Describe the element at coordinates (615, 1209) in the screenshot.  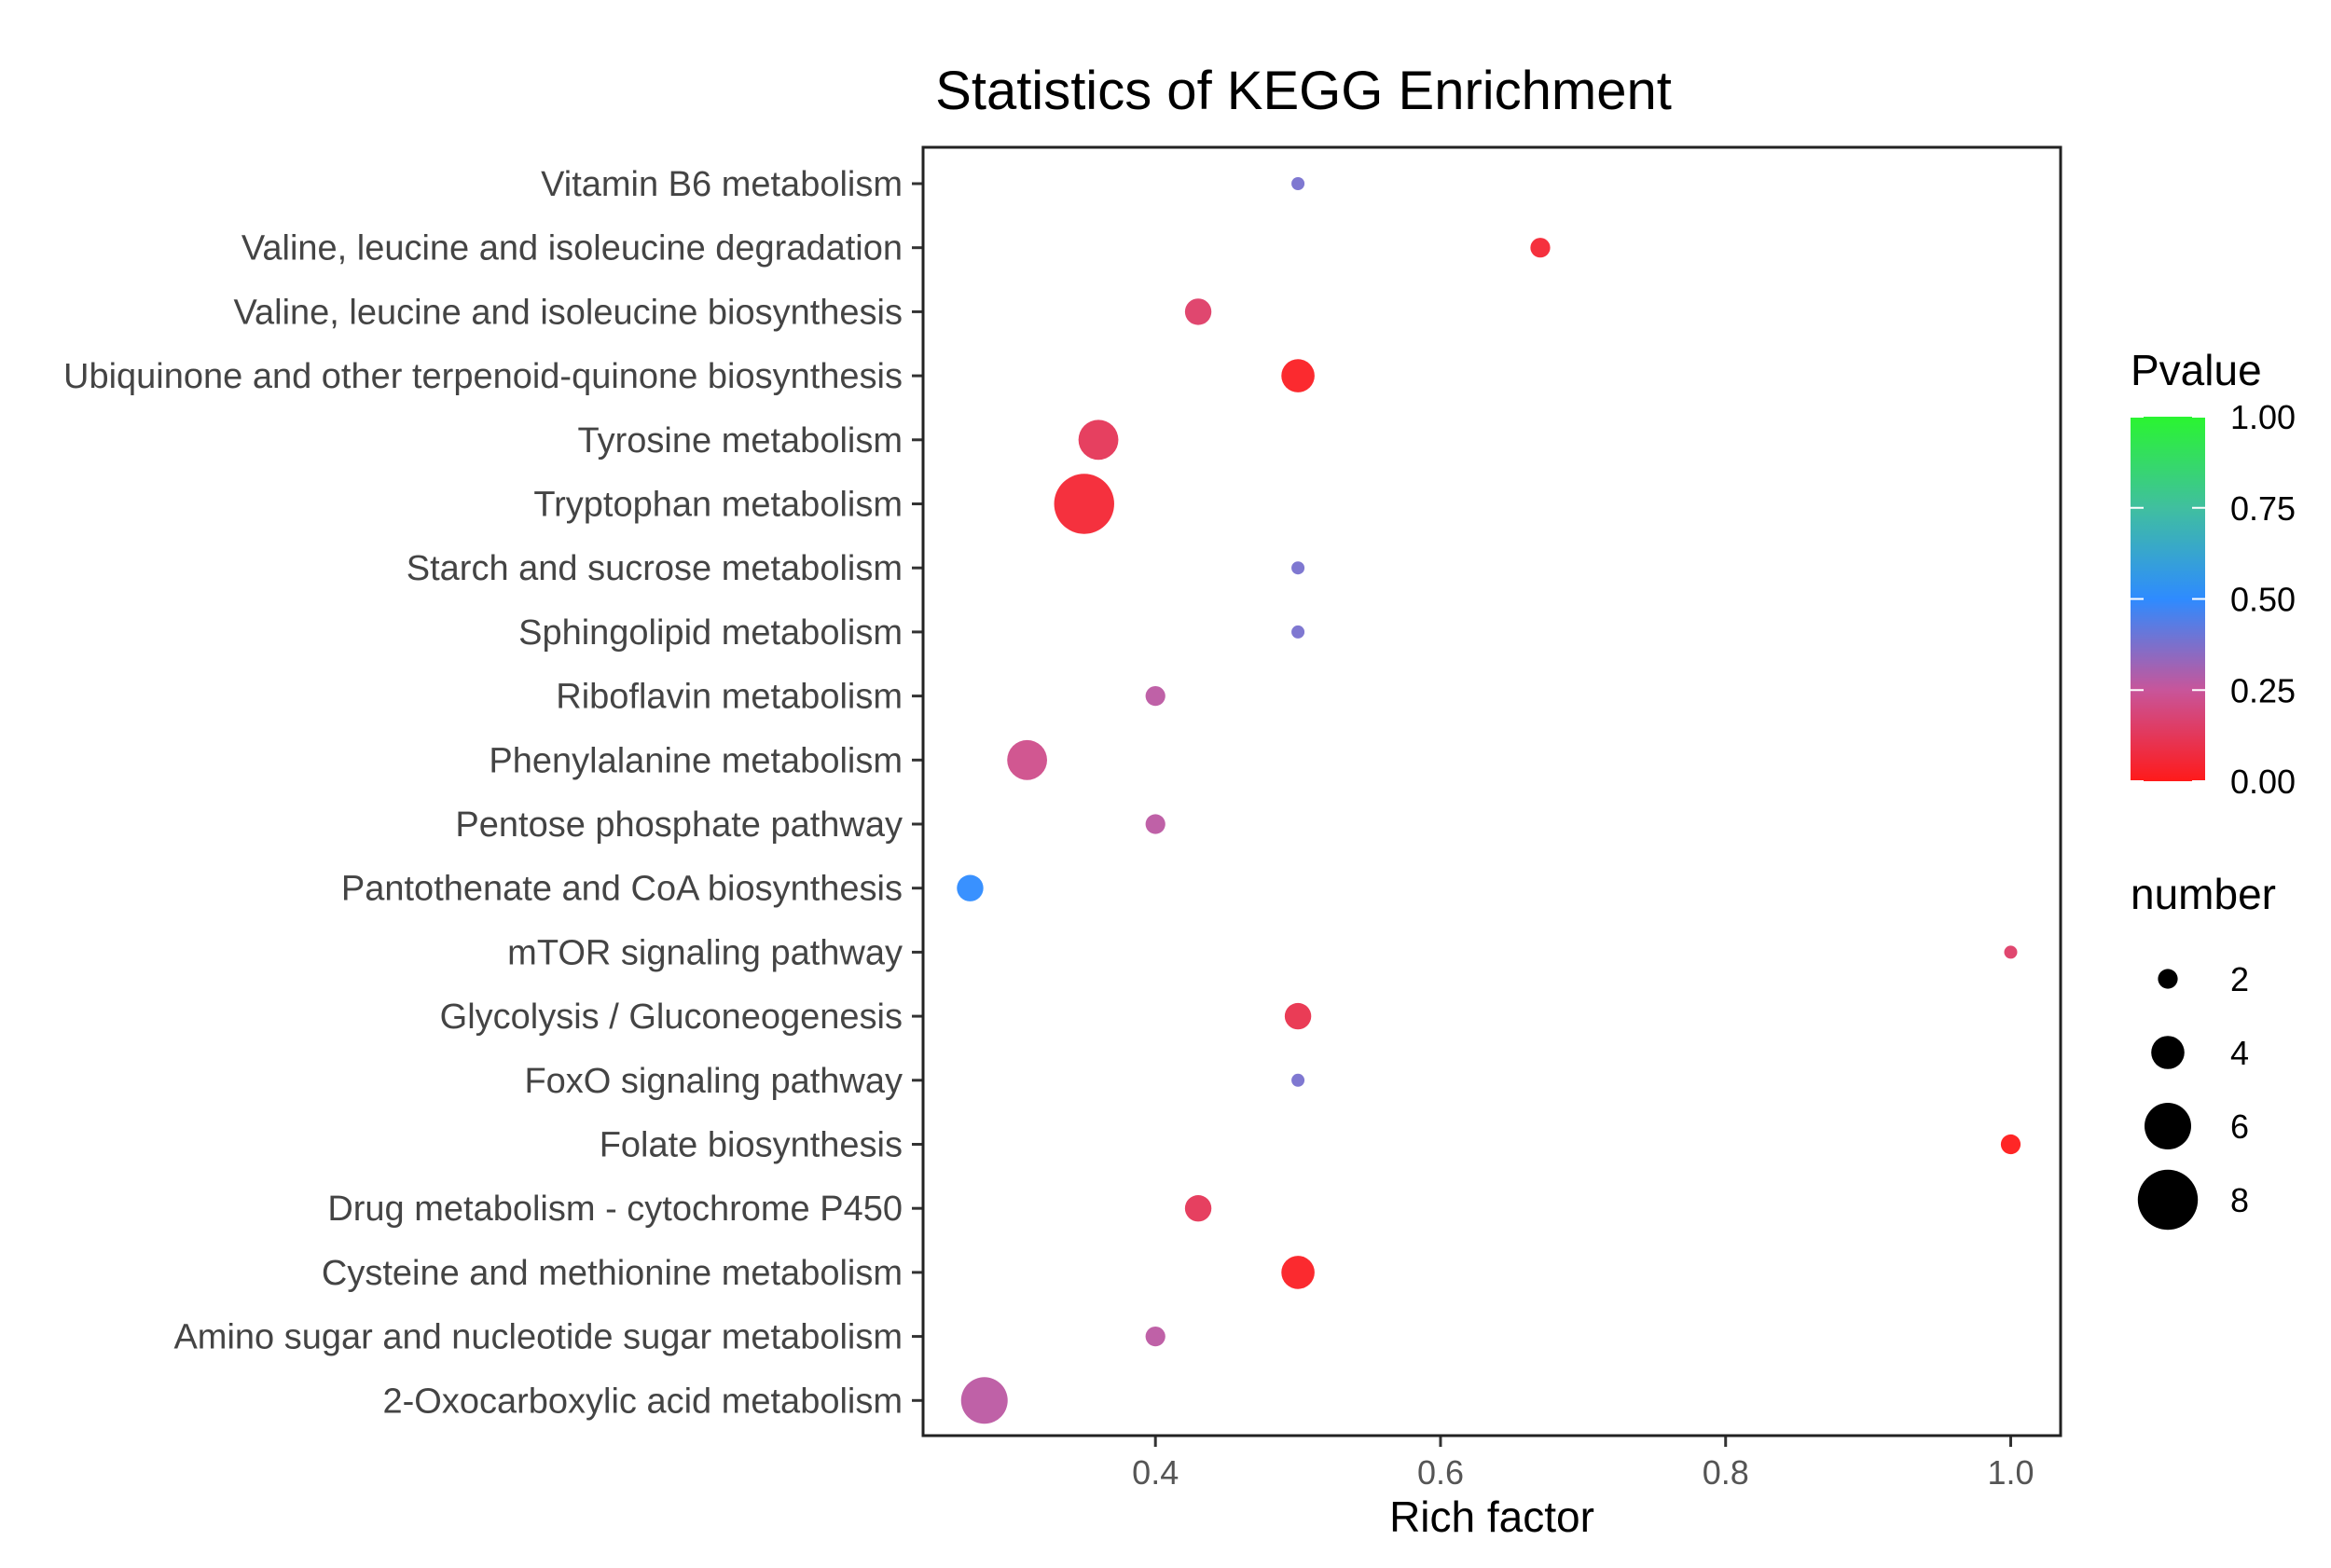
I see `y-tick-label: Drug metabolism - cytochrome P450` at that location.